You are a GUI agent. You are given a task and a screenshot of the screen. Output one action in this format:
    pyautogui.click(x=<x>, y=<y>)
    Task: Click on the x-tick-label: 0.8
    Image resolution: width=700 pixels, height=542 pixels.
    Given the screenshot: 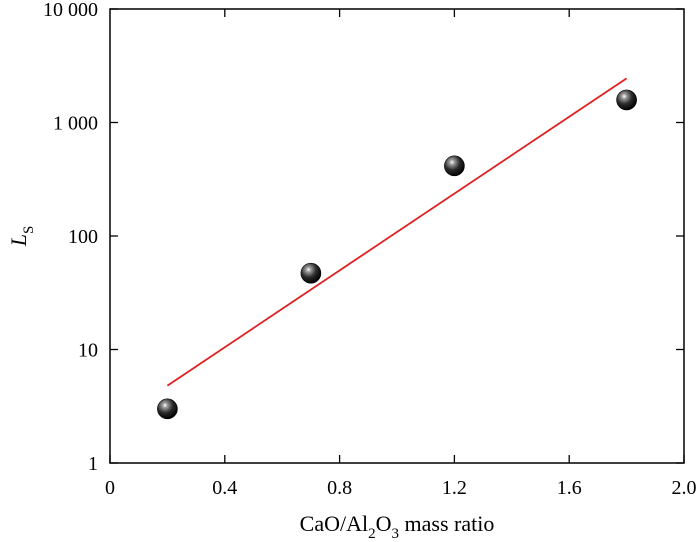 What is the action you would take?
    pyautogui.click(x=339, y=488)
    